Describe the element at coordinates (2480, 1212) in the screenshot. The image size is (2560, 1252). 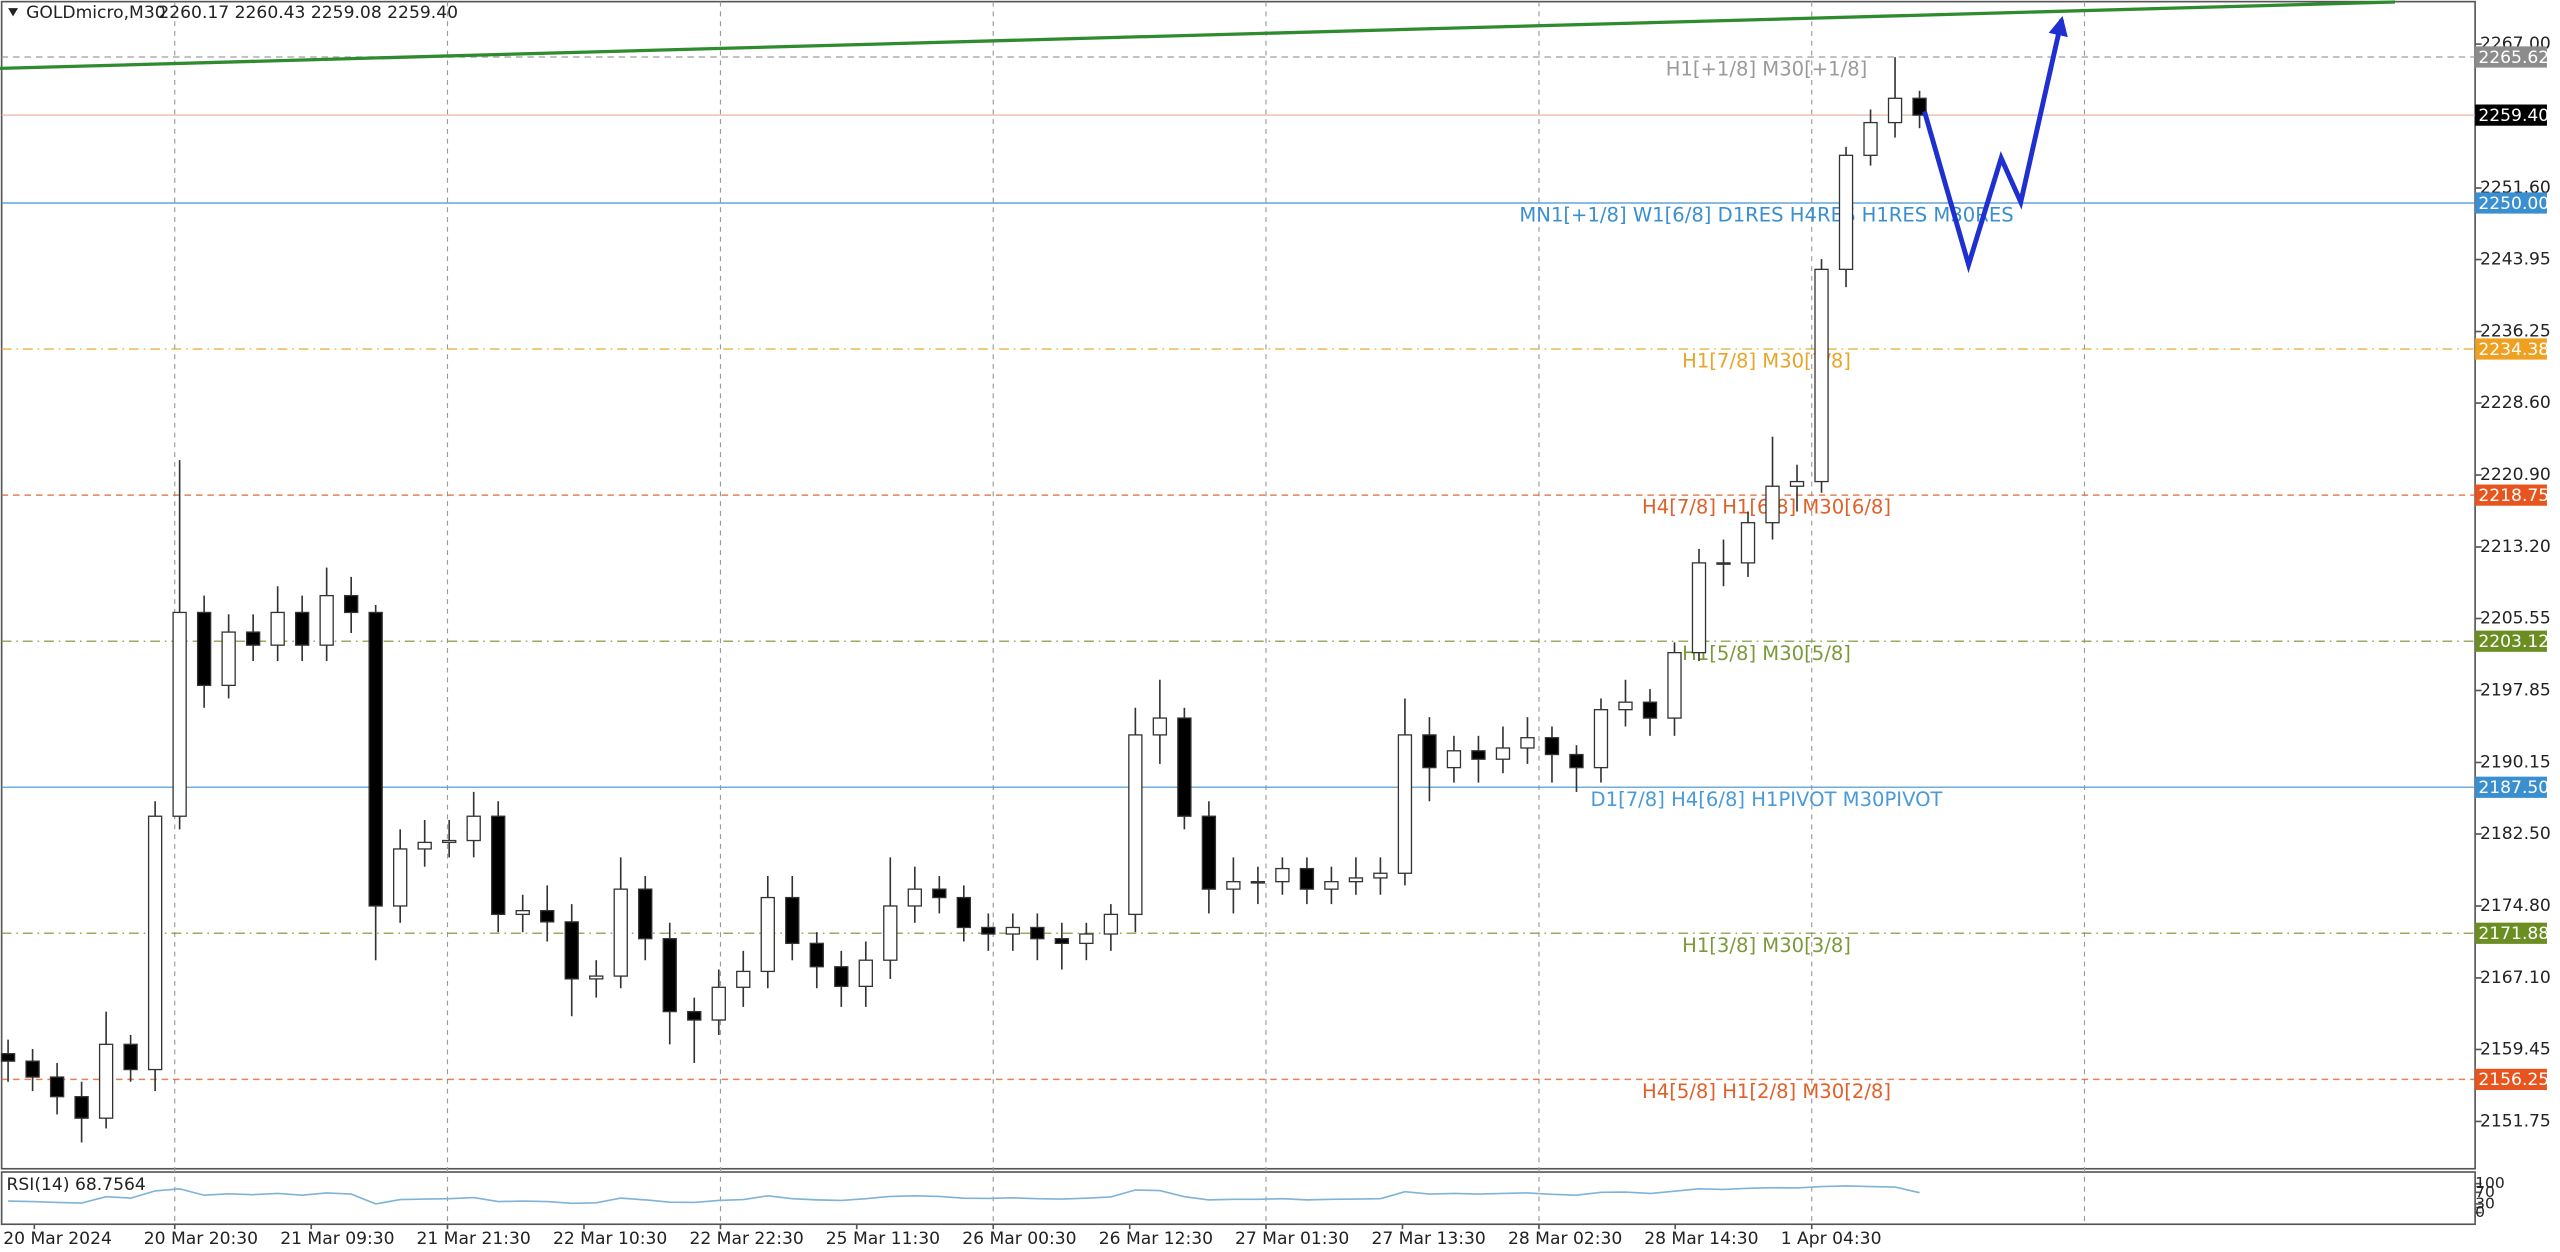
I see `rsi-tick-label: 0` at that location.